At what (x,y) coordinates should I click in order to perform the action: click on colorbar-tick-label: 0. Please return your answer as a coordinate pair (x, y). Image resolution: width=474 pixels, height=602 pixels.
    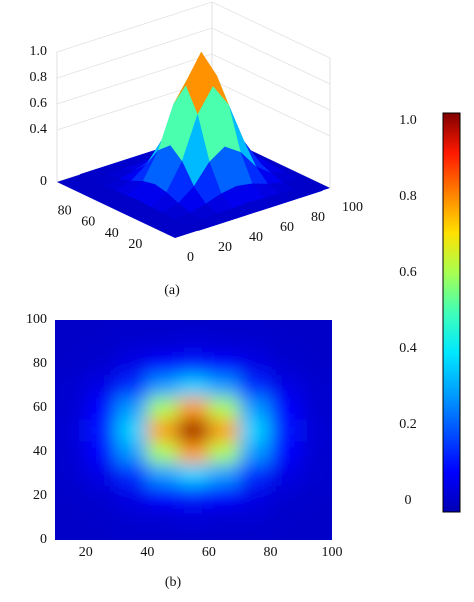
    Looking at the image, I should click on (408, 500).